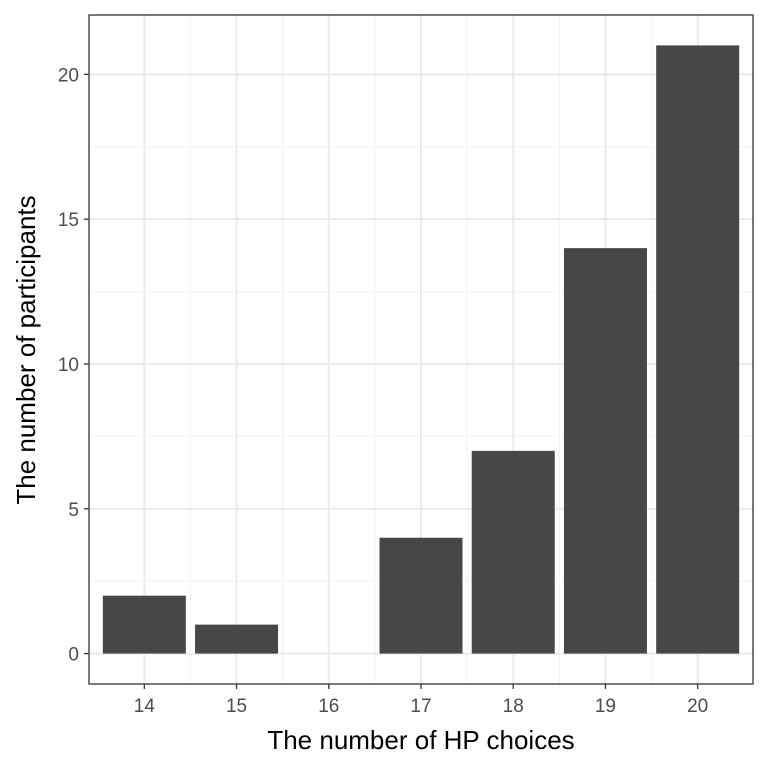 This screenshot has height=773, width=768. I want to click on x-tick-label: 14, so click(145, 706).